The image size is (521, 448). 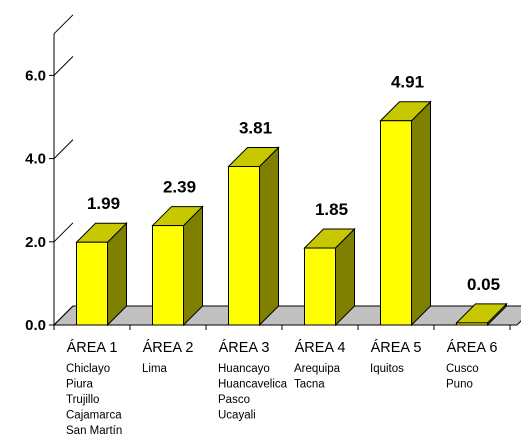 What do you see at coordinates (459, 385) in the screenshot?
I see `city-label: Puno` at bounding box center [459, 385].